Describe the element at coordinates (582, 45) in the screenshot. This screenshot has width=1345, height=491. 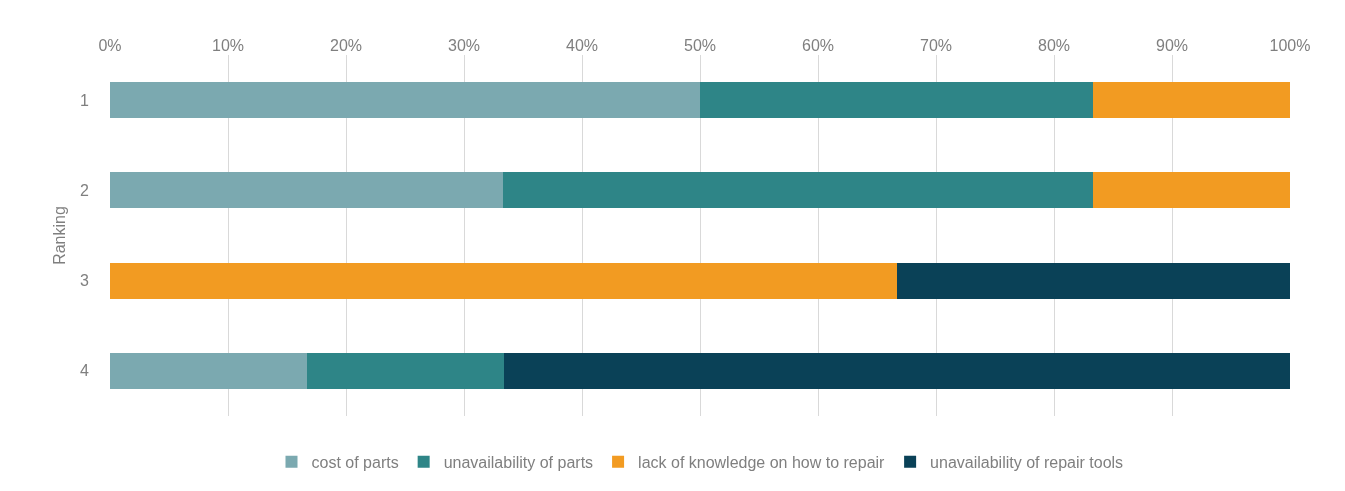
I see `x-tick-label: 40%` at that location.